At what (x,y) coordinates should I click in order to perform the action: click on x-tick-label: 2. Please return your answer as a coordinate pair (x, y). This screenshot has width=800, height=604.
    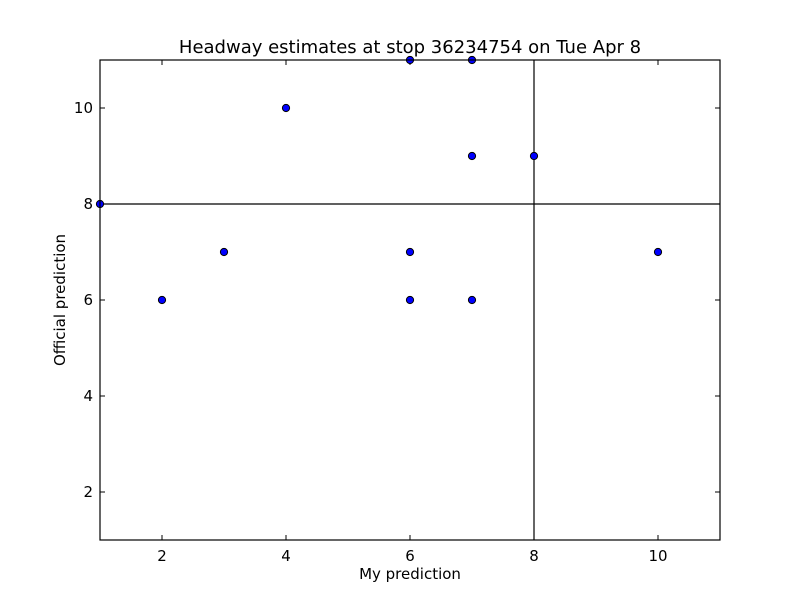
    Looking at the image, I should click on (162, 556).